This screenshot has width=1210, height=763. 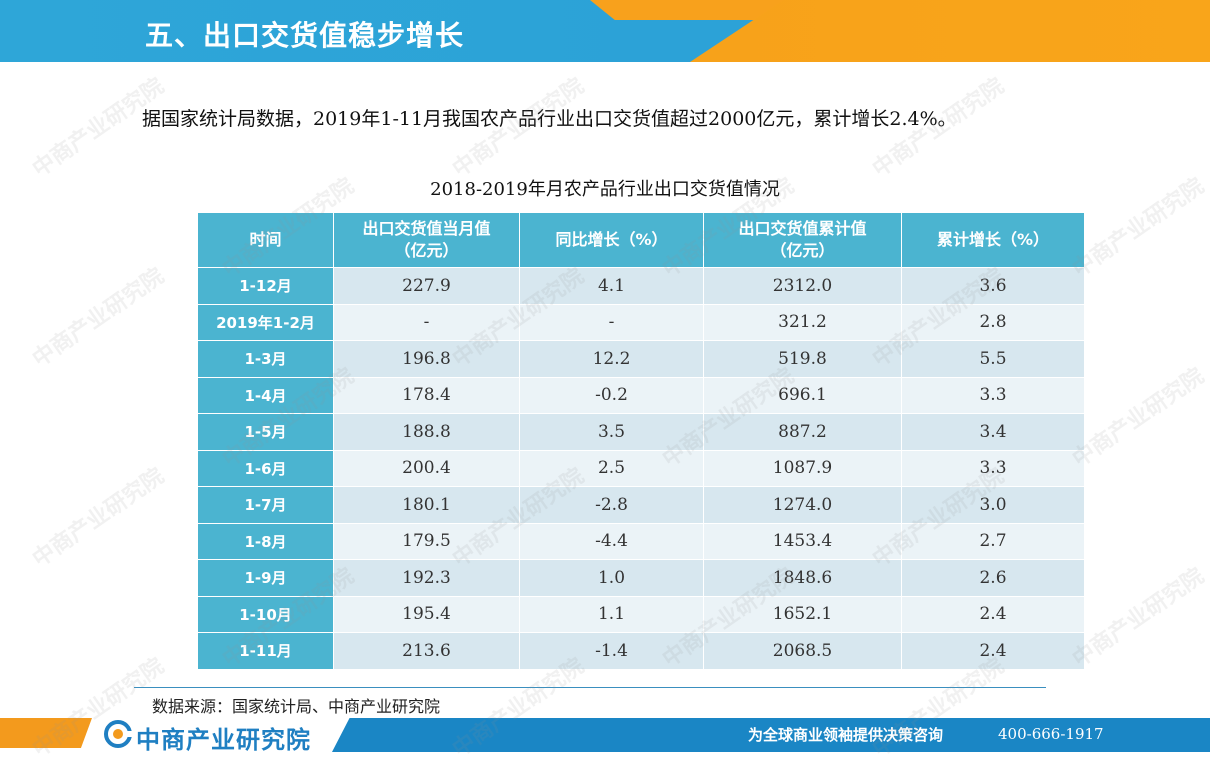 I want to click on table-cell: 1453.4, so click(x=802, y=541).